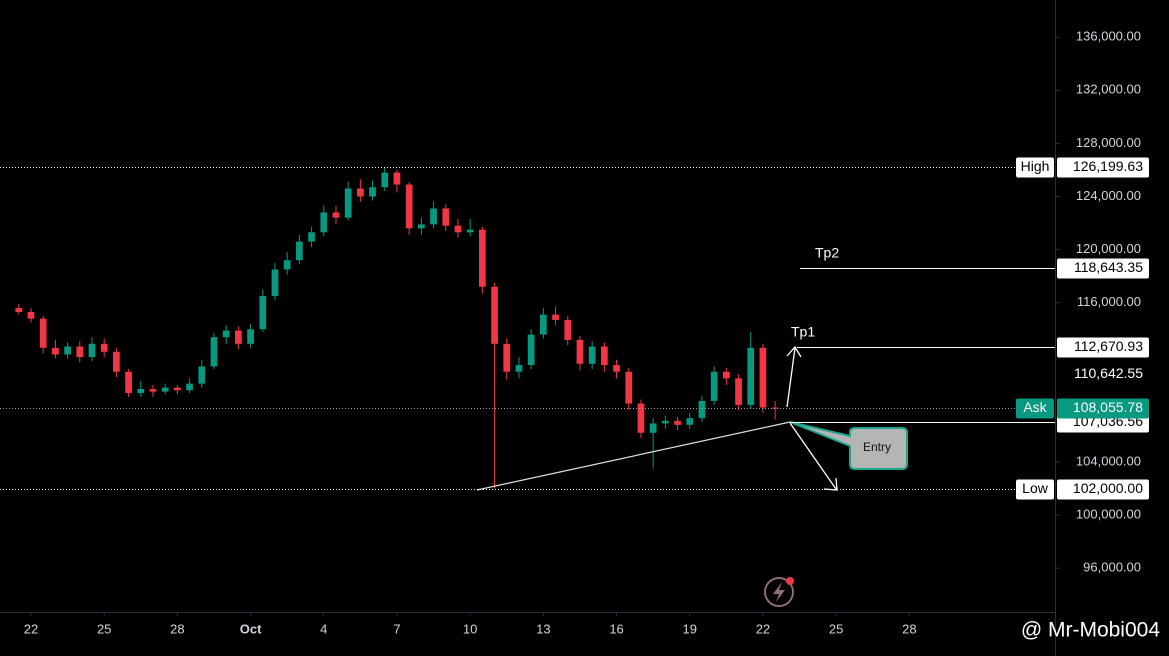  I want to click on price-label: 118,643.35, so click(1108, 267).